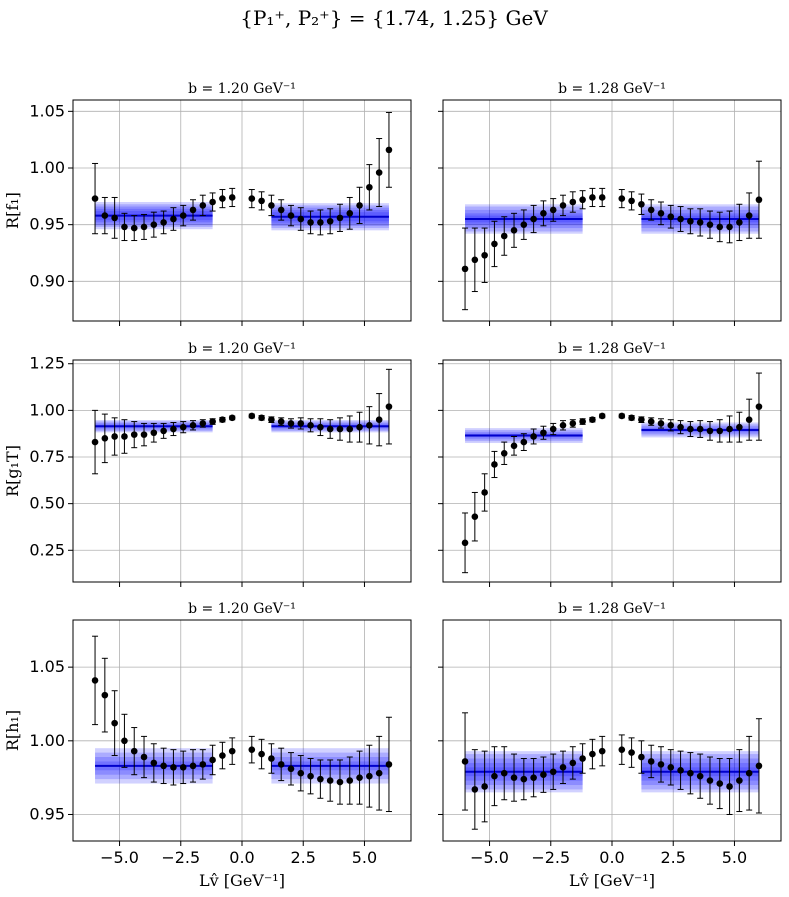 The image size is (789, 897). Describe the element at coordinates (180, 857) in the screenshot. I see `x-tick-label: −2.5` at that location.